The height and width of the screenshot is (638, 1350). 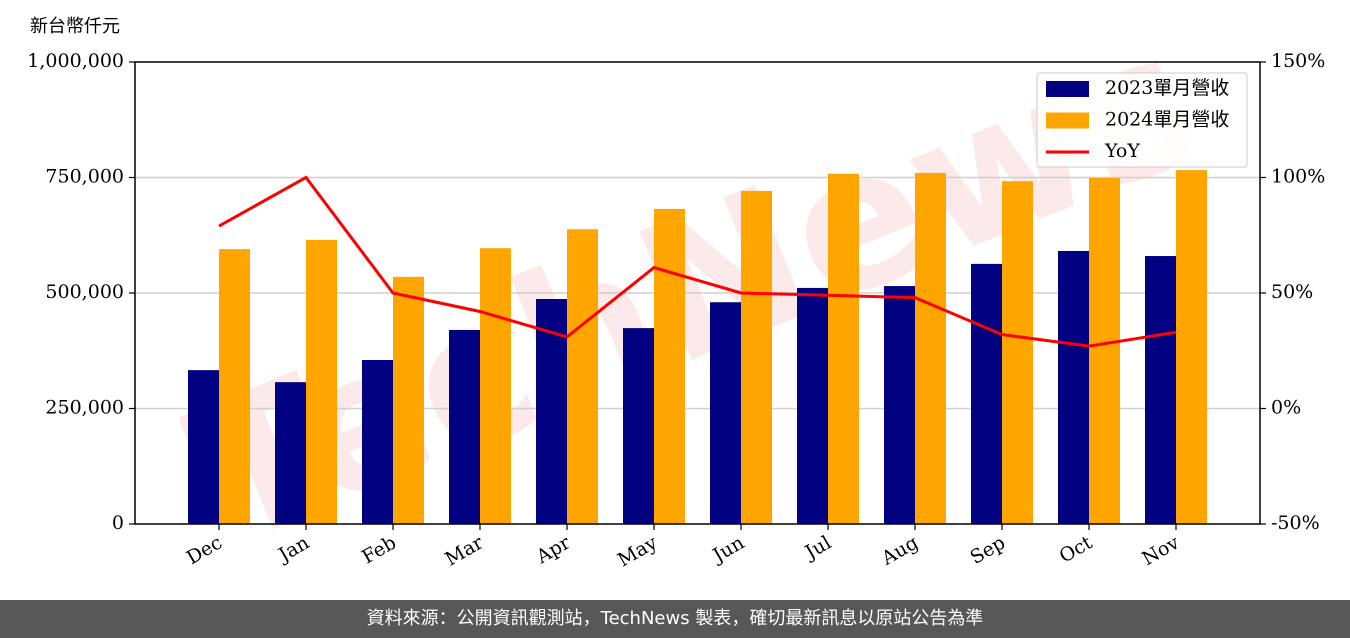 I want to click on y2-tick-label: 50%, so click(x=1292, y=292).